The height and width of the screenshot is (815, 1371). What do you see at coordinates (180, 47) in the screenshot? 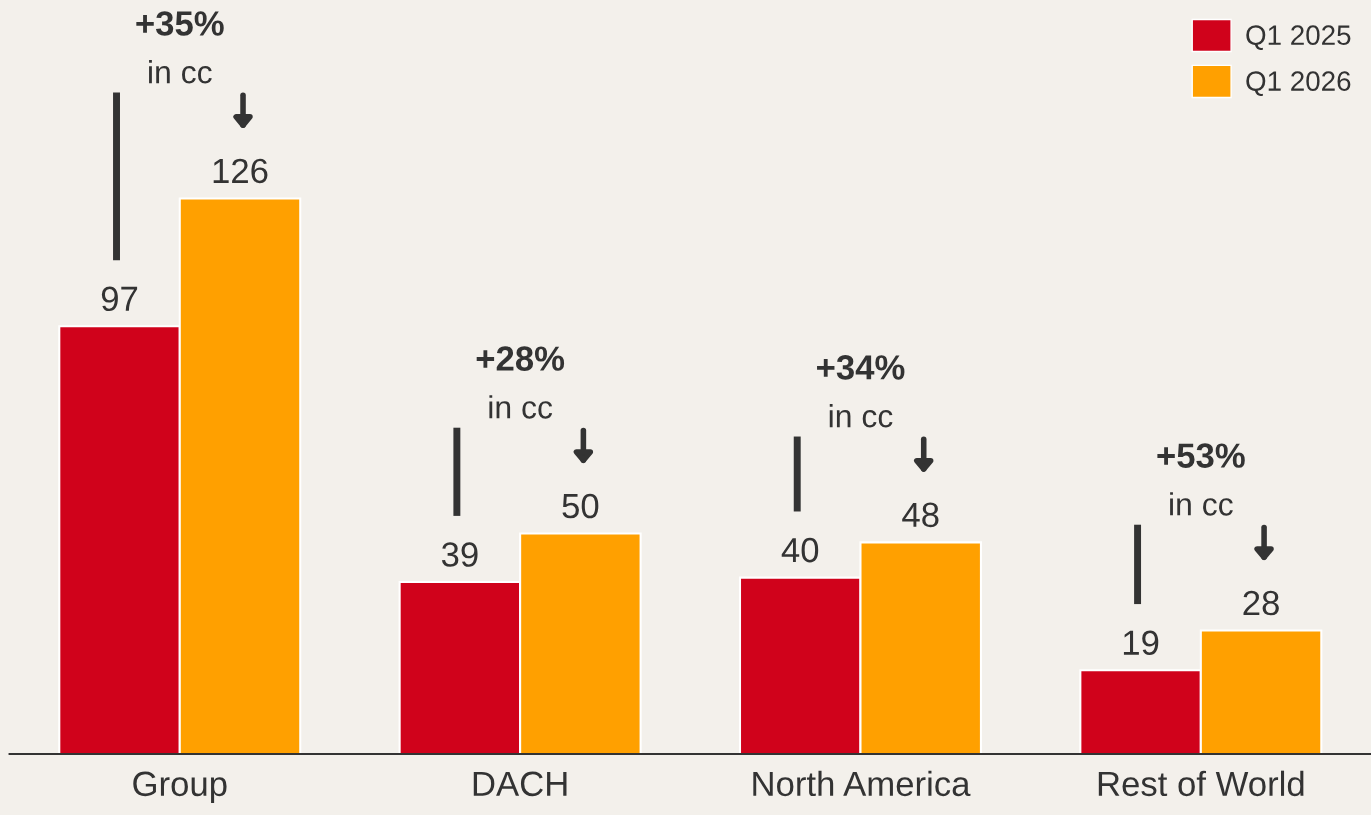
I see `annotation: +35% in cc` at bounding box center [180, 47].